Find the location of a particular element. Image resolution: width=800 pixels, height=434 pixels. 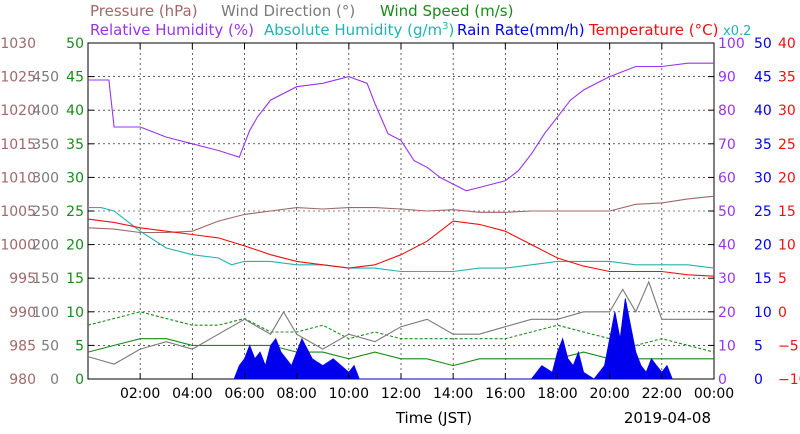

x-tick-label: 18:00 is located at coordinates (557, 394).